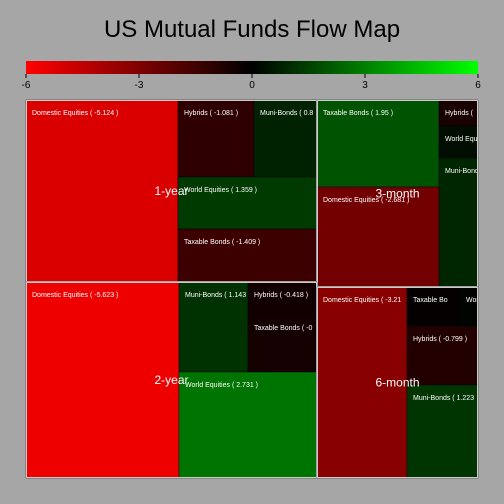  I want to click on color-scale-tick-label: 0, so click(252, 85).